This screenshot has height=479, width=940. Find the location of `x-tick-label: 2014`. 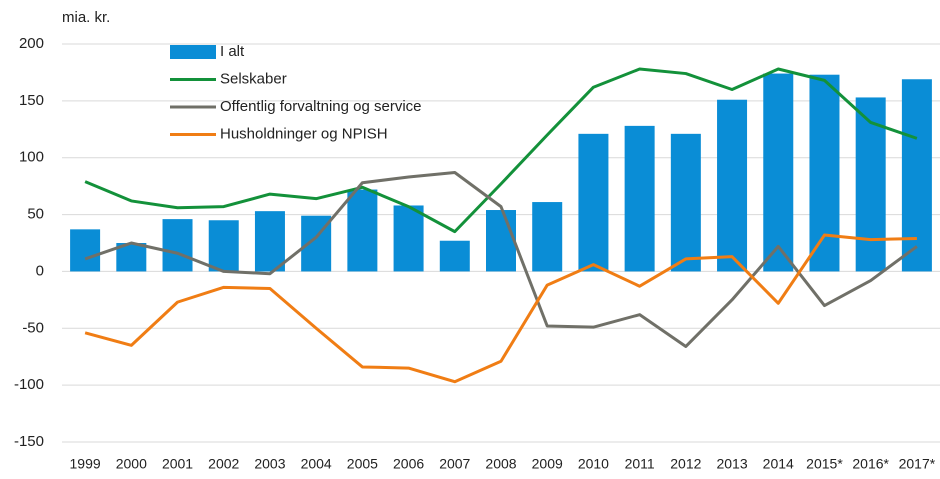

x-tick-label: 2014 is located at coordinates (778, 464).